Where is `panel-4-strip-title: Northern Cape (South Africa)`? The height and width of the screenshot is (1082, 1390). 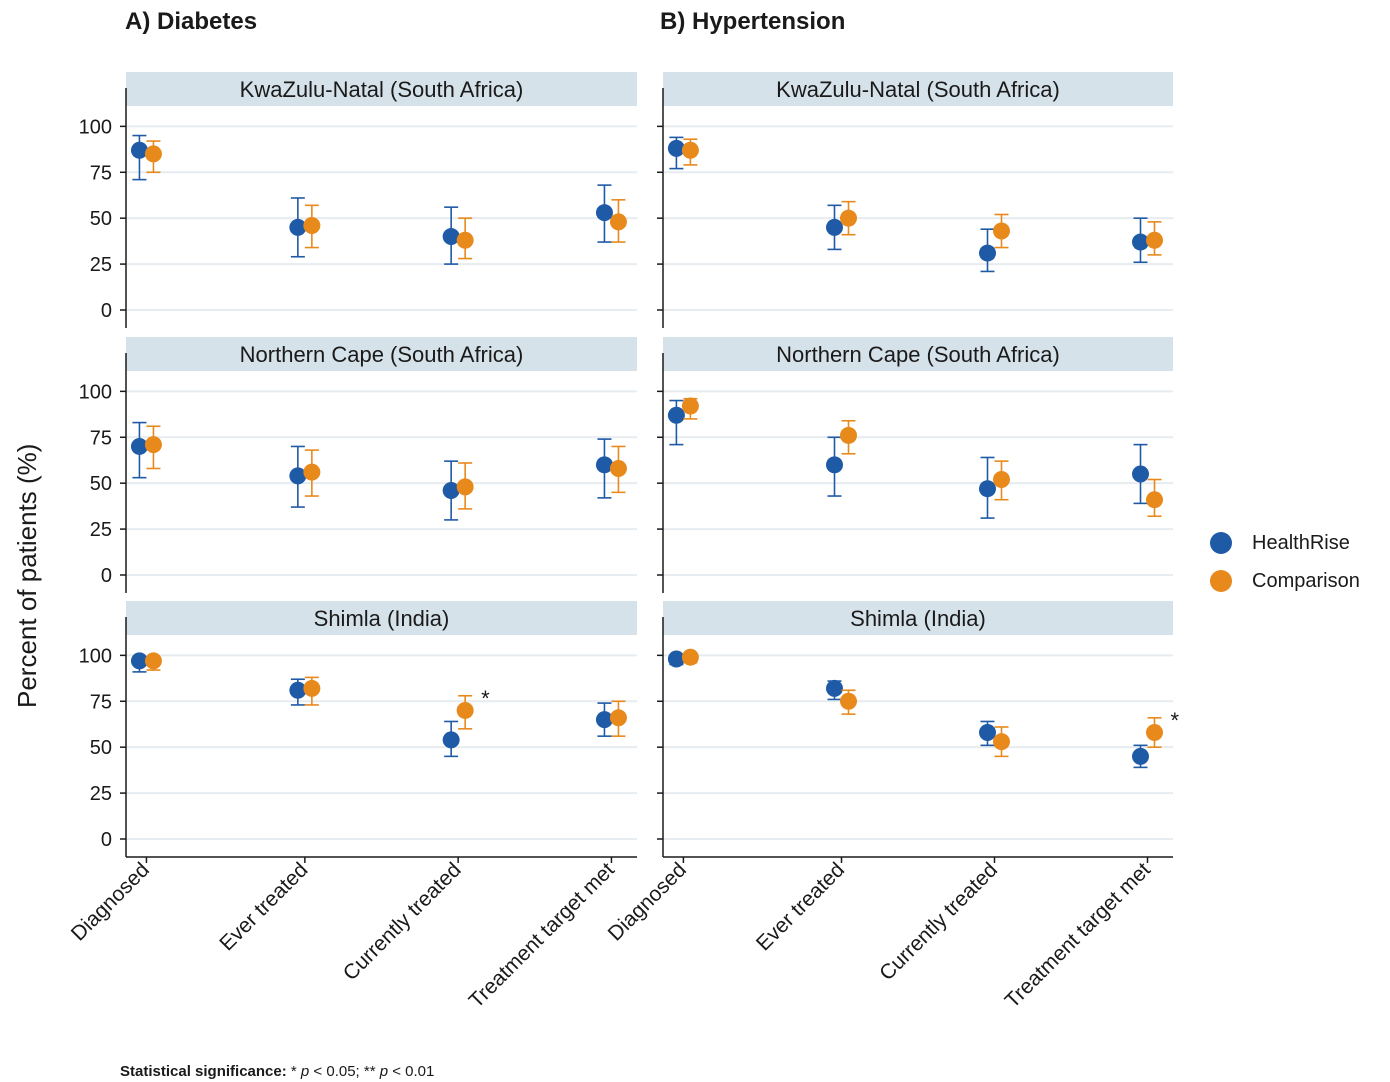
panel-4-strip-title: Northern Cape (South Africa) is located at coordinates (918, 354).